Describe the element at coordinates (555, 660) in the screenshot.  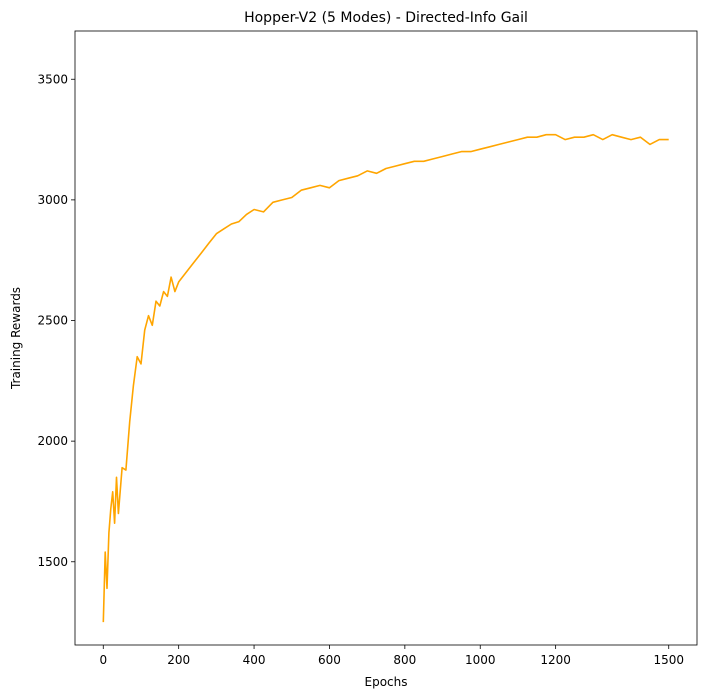
I see `x-tick-label: 1200` at that location.